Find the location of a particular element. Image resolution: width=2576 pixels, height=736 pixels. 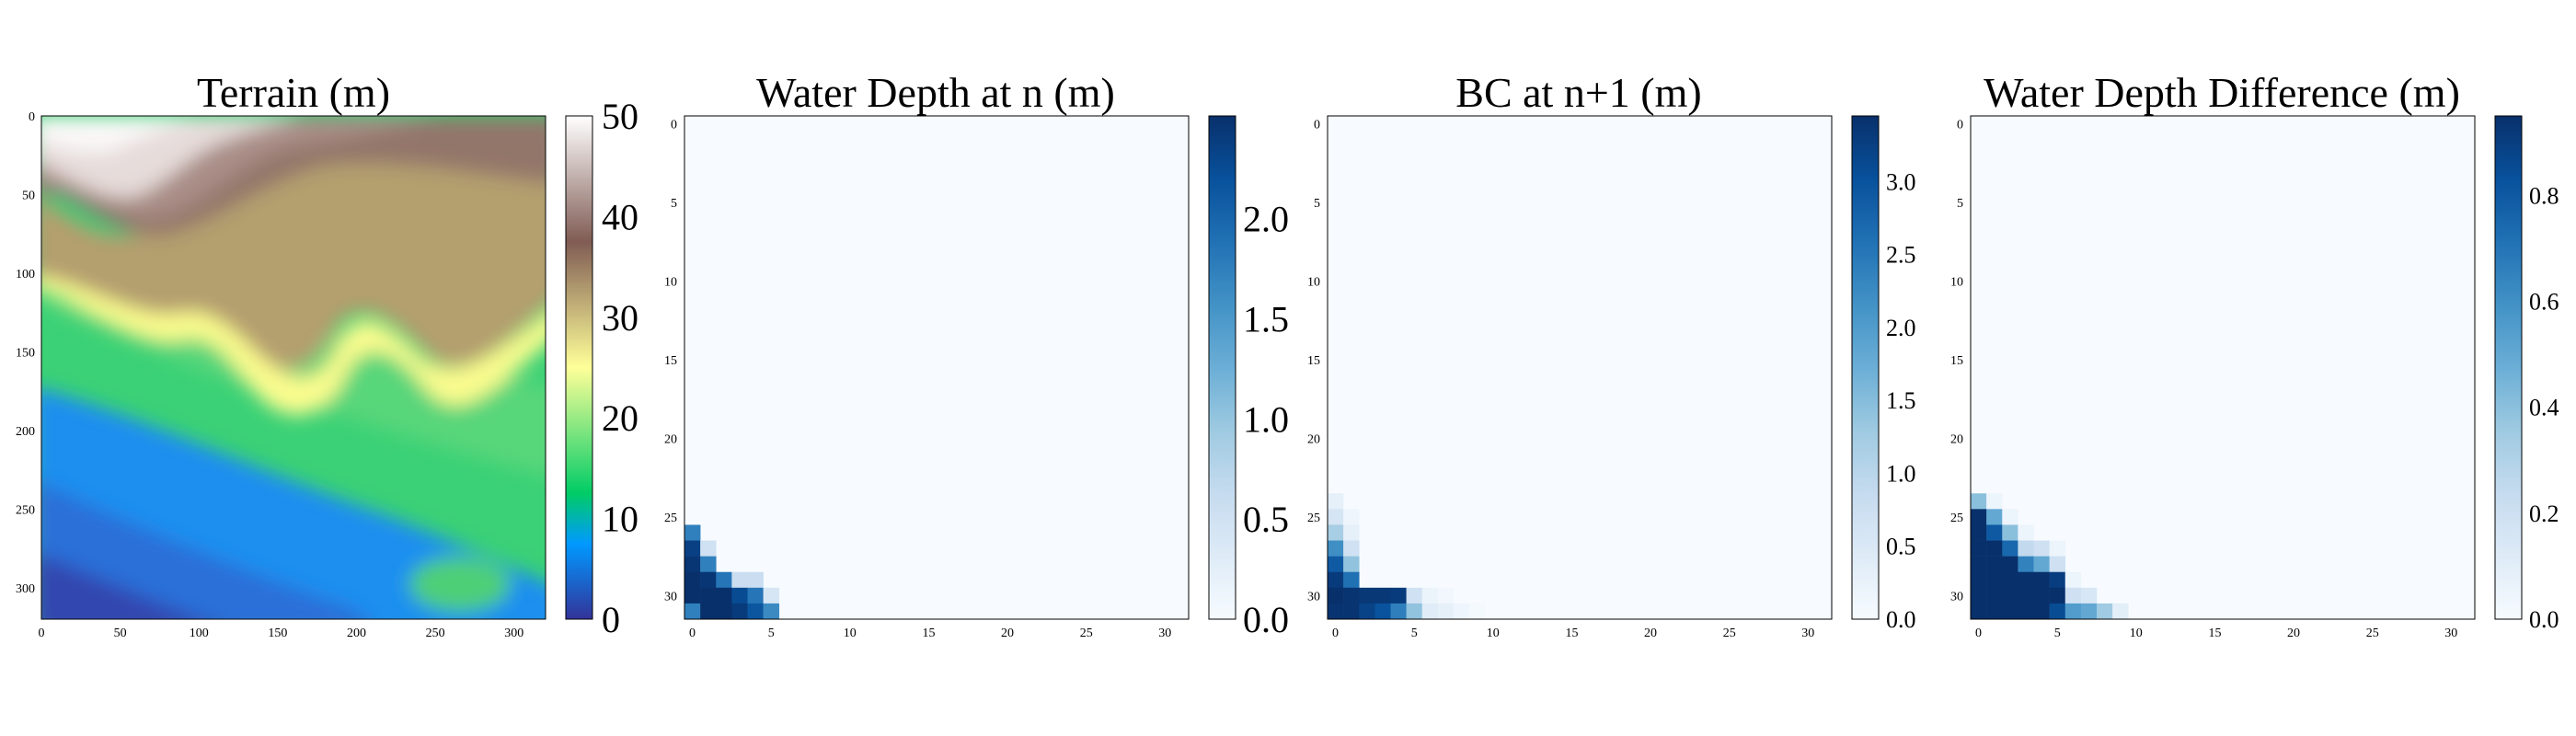

y-tick-label: 200 is located at coordinates (25, 432).